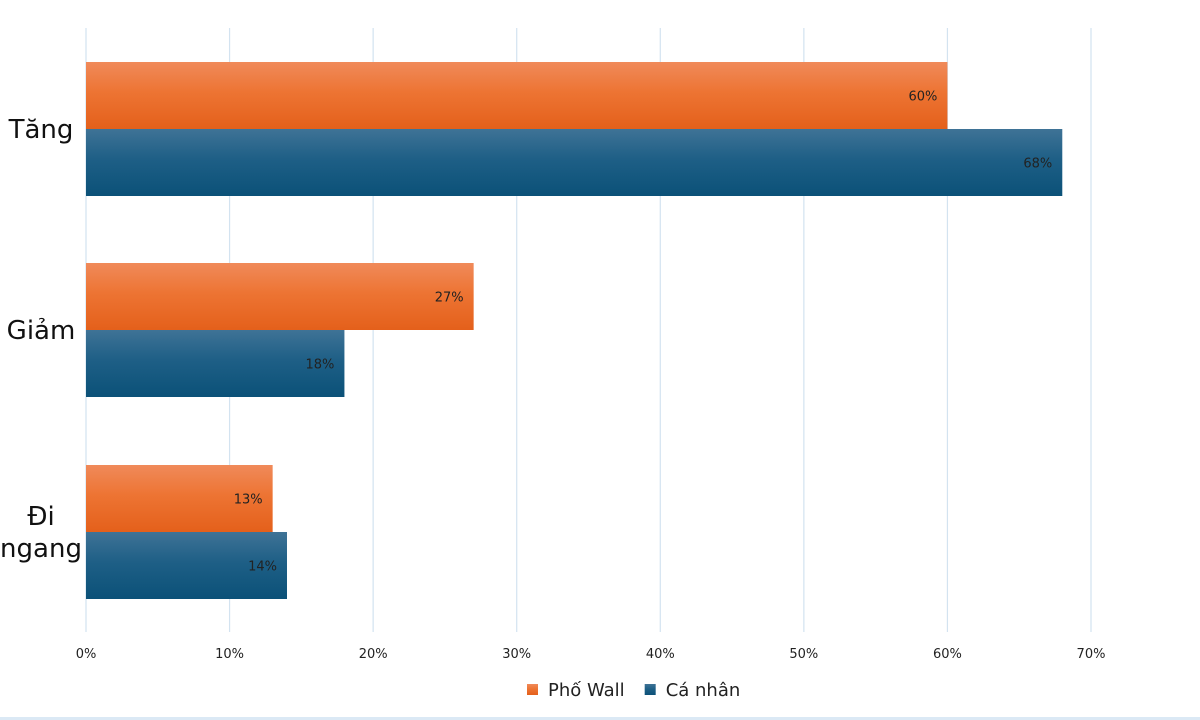 The width and height of the screenshot is (1200, 720). I want to click on x-axis-ticks: 0% 10% 20% 30% 40% 50% 60% 70%, so click(591, 654).